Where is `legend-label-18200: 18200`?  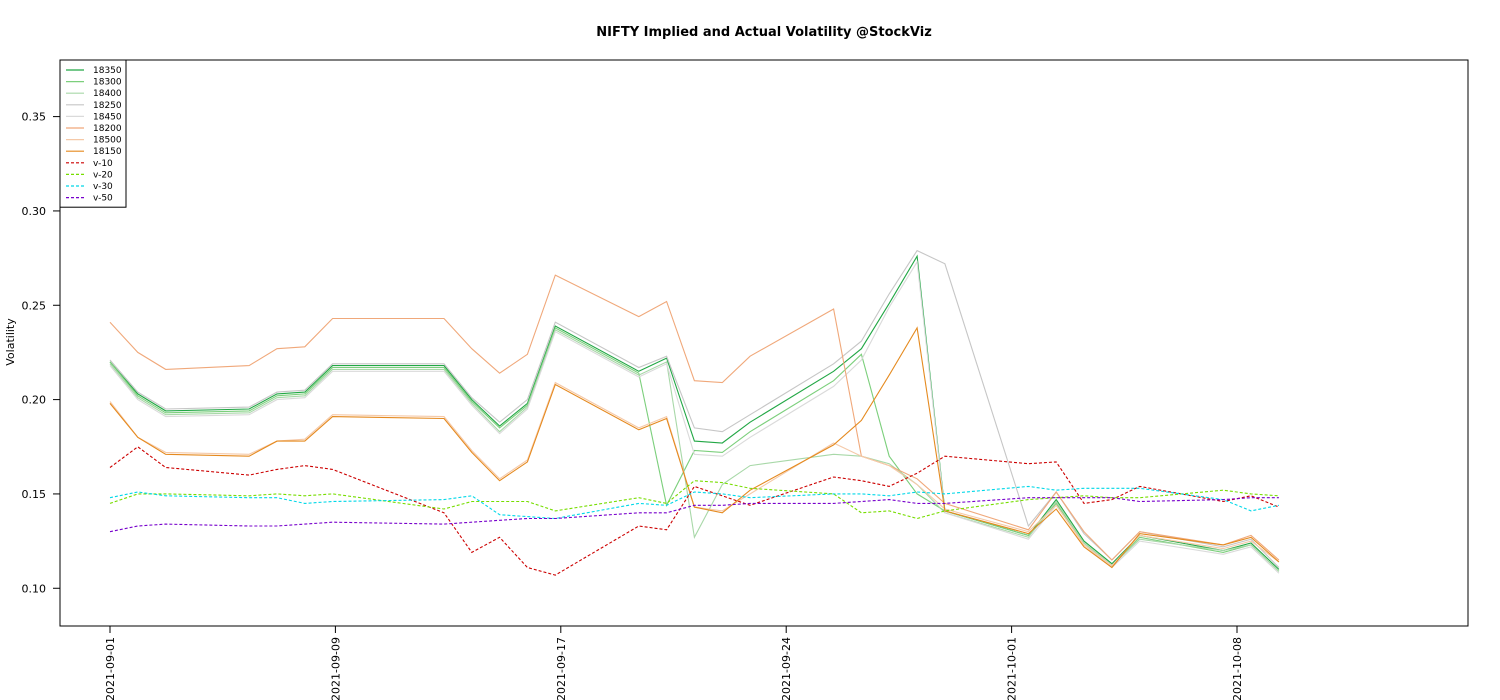
legend-label-18200: 18200 is located at coordinates (107, 129).